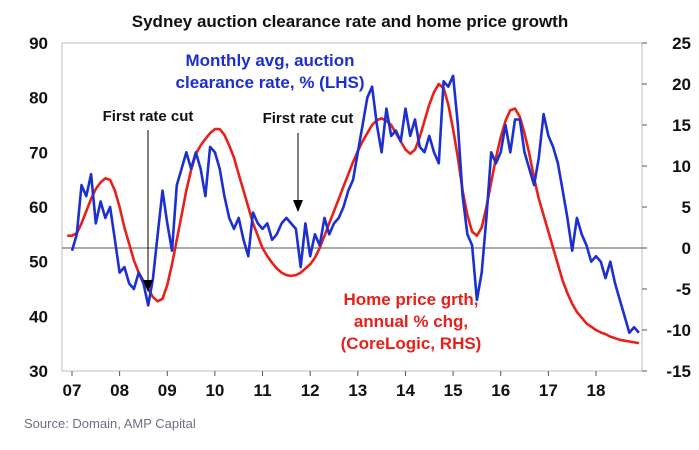 This screenshot has height=450, width=699. I want to click on right-tick-label: -10, so click(678, 330).